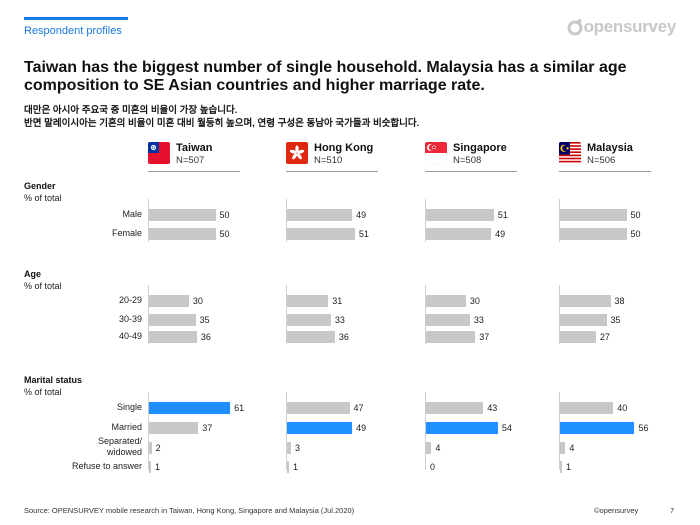 The width and height of the screenshot is (700, 525). What do you see at coordinates (328, 160) in the screenshot?
I see `sample-size: N=510` at bounding box center [328, 160].